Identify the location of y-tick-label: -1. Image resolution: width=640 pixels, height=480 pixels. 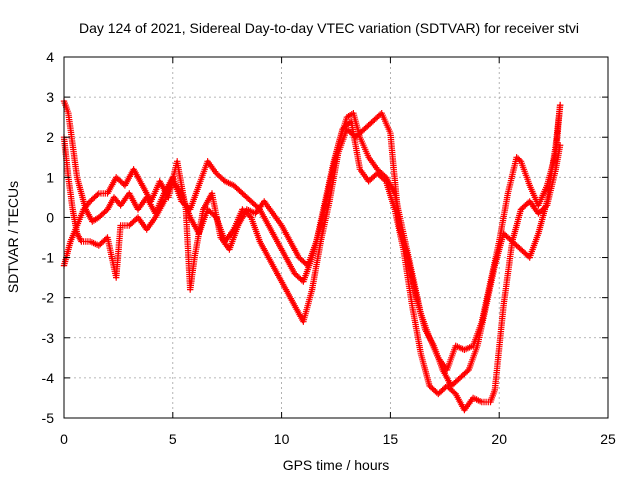
(48, 258).